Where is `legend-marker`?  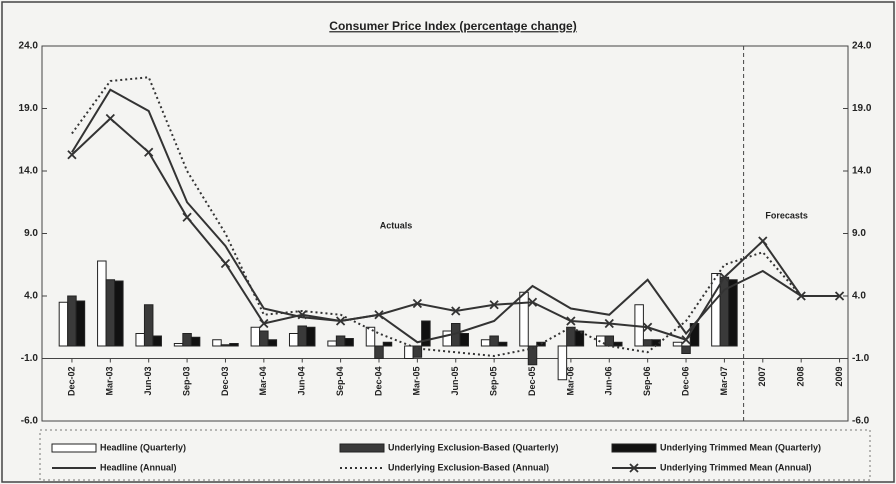
legend-marker is located at coordinates (634, 468).